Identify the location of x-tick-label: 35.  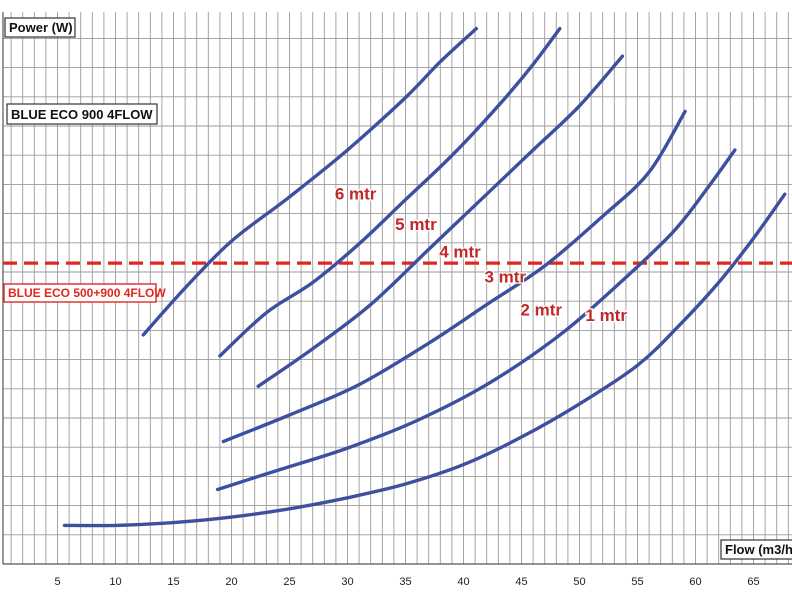
(405, 582).